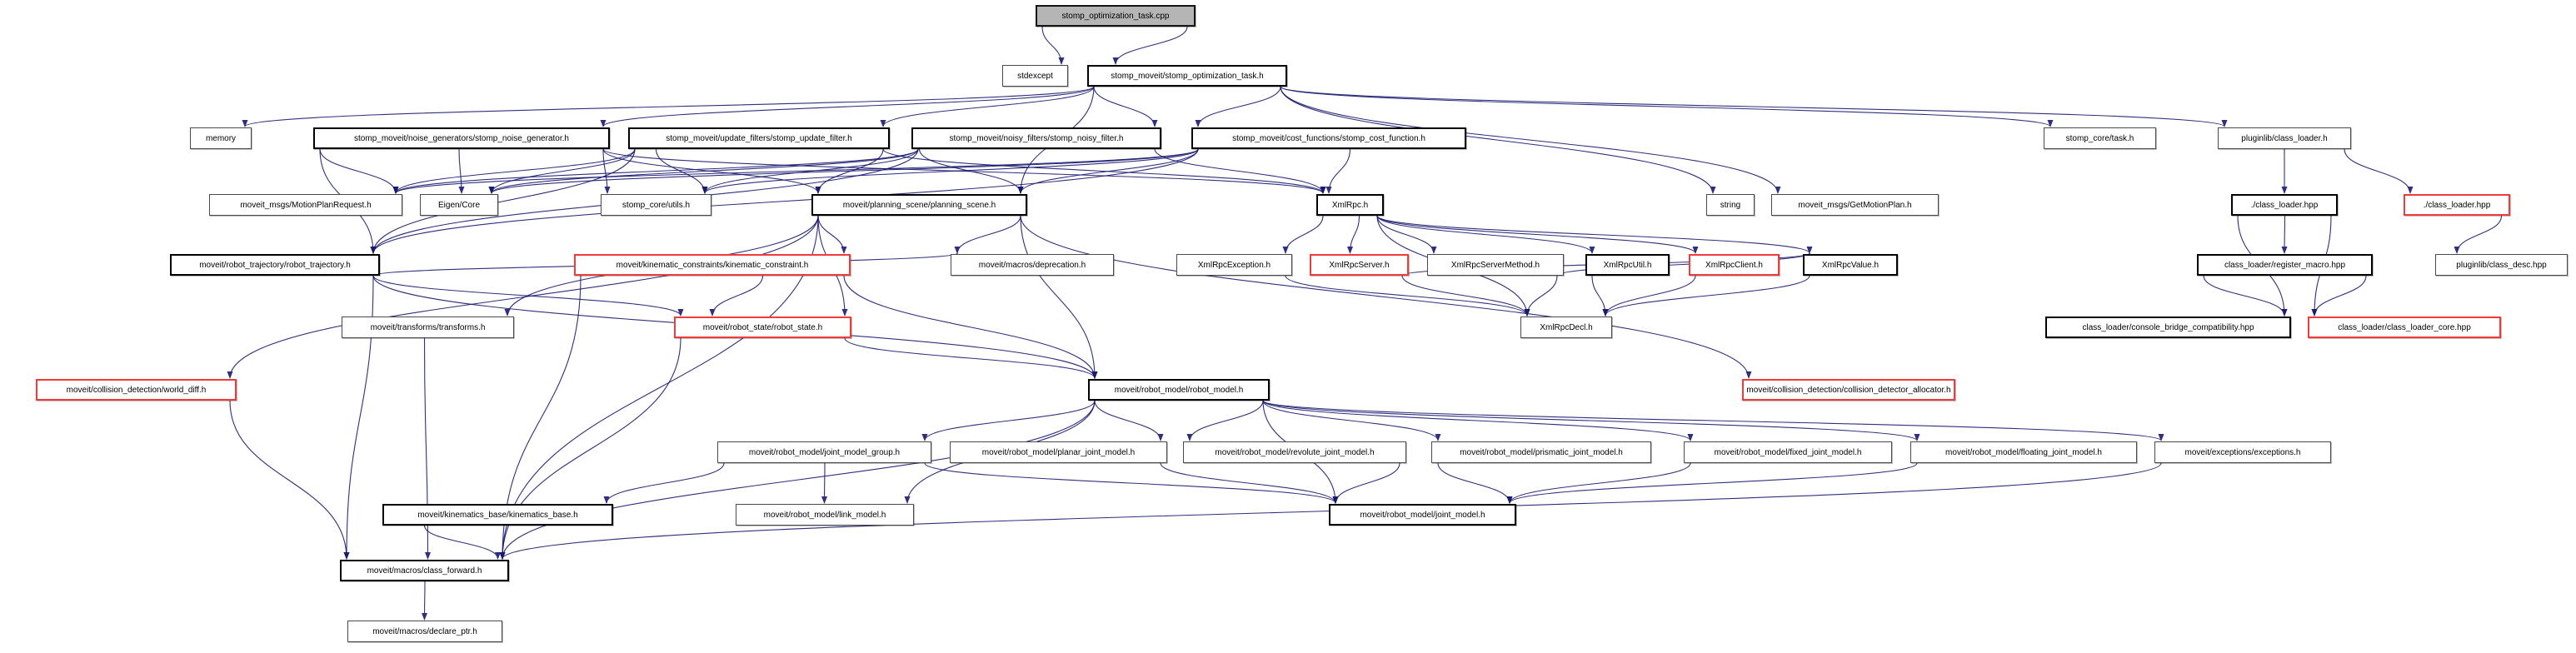  What do you see at coordinates (2284, 205) in the screenshot?
I see `graph-node-class_loader_hpp: ./class_loader.hpp` at bounding box center [2284, 205].